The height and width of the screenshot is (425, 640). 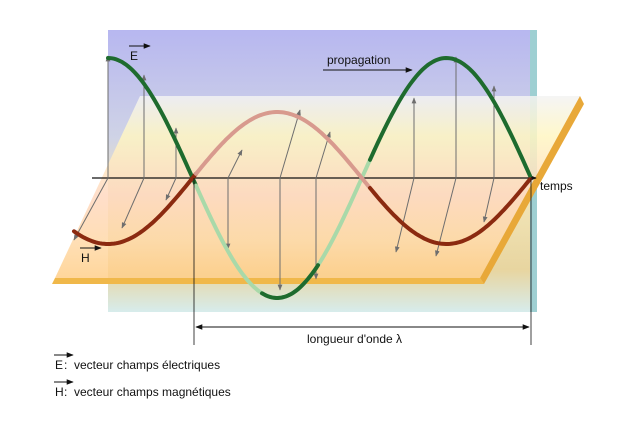 What do you see at coordinates (290, 281) in the screenshot?
I see `e-wave-solid-trough` at bounding box center [290, 281].